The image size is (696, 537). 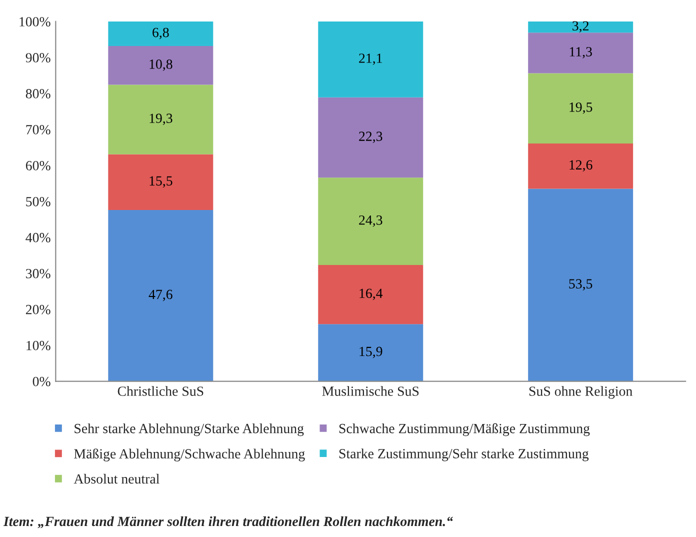 I want to click on data-label: 10,8, so click(x=161, y=65).